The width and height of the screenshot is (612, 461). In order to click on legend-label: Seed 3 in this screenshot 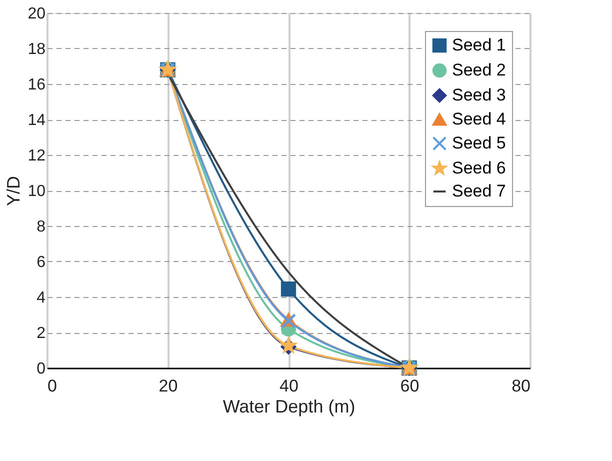, I will do `click(479, 95)`.